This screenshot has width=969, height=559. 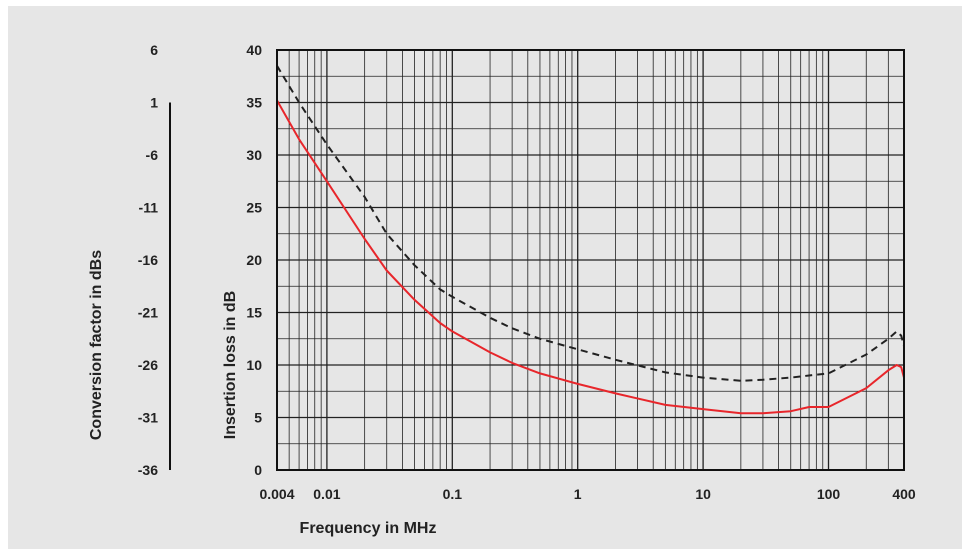 What do you see at coordinates (230, 365) in the screenshot?
I see `y-axis-title: Insertion loss in dB` at bounding box center [230, 365].